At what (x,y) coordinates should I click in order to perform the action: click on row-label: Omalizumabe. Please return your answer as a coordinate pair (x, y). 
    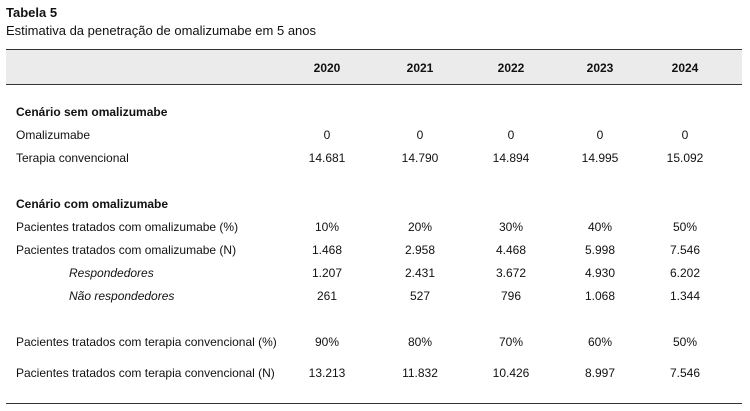
    Looking at the image, I should click on (53, 135).